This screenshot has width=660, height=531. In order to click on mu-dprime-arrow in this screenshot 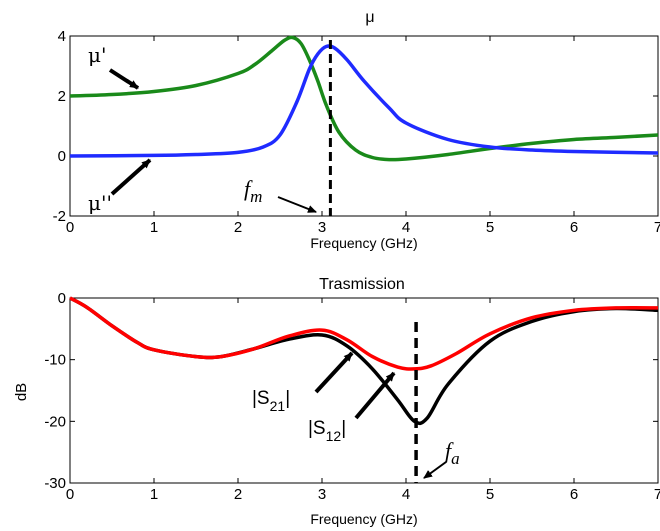, I will do `click(131, 177)`.